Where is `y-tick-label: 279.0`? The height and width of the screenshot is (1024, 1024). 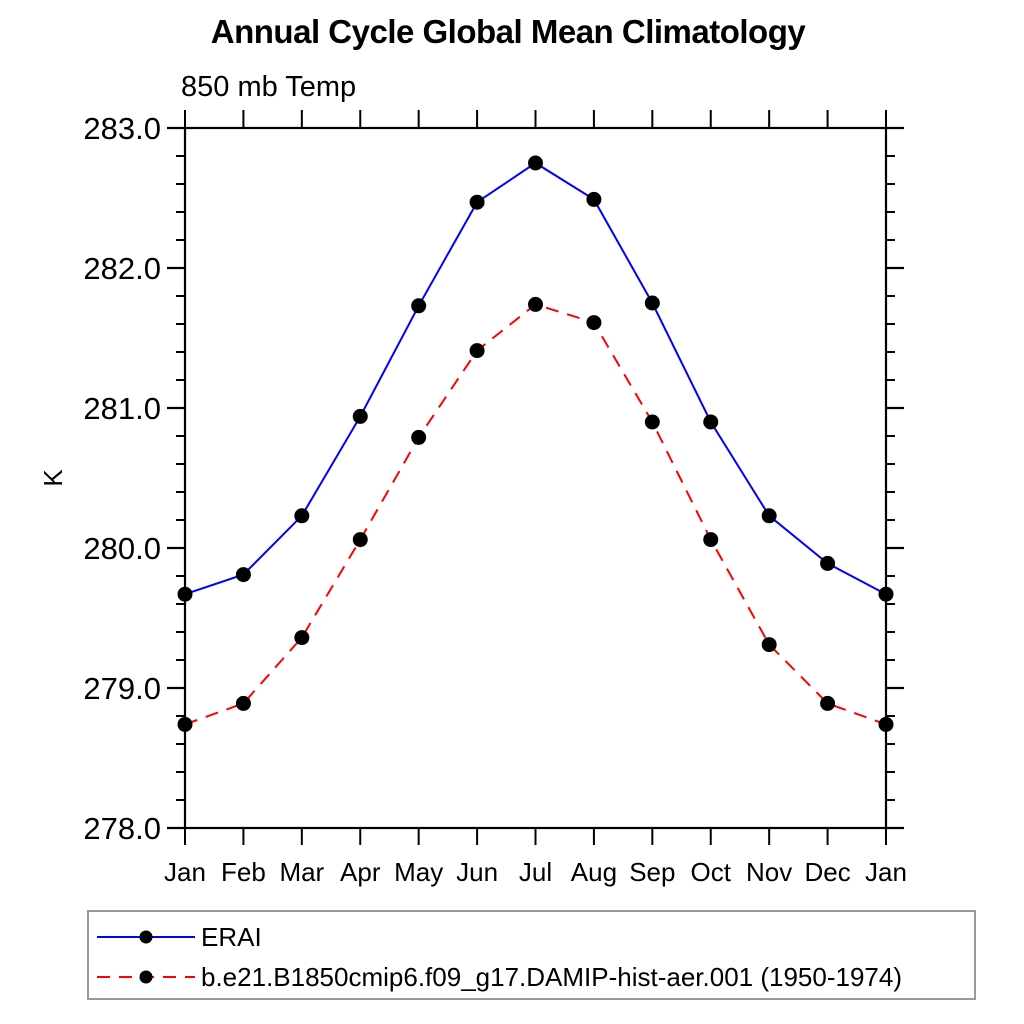
y-tick-label: 279.0 is located at coordinates (122, 688).